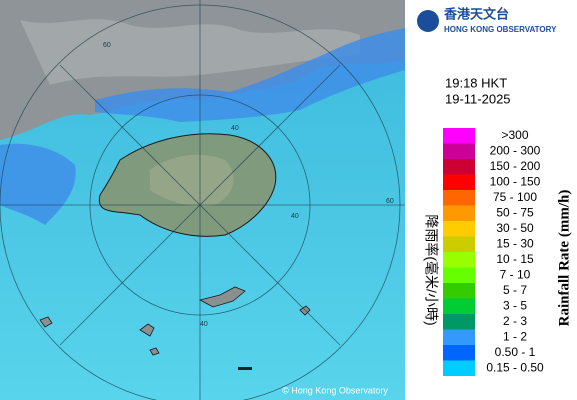 The width and height of the screenshot is (577, 400). Describe the element at coordinates (515, 367) in the screenshot. I see `legend-label: 0.15 - 0.50` at that location.